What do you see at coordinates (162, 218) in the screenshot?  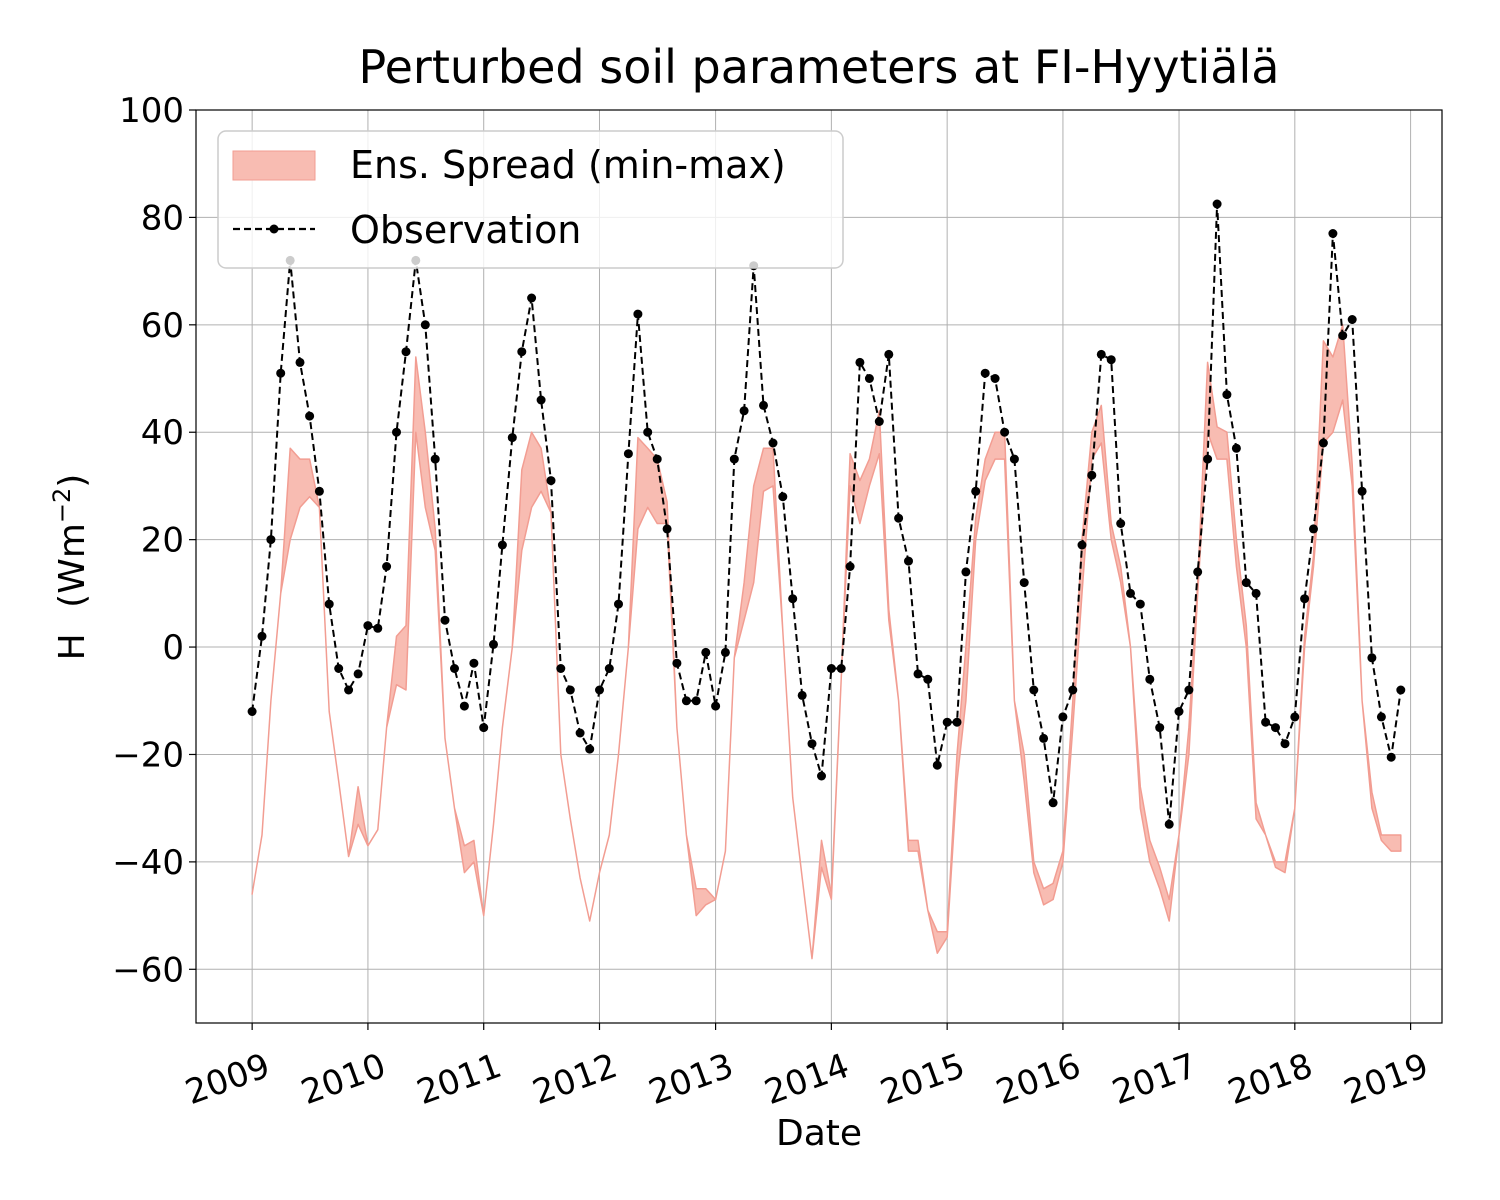 I see `y-tick-label: 80` at bounding box center [162, 218].